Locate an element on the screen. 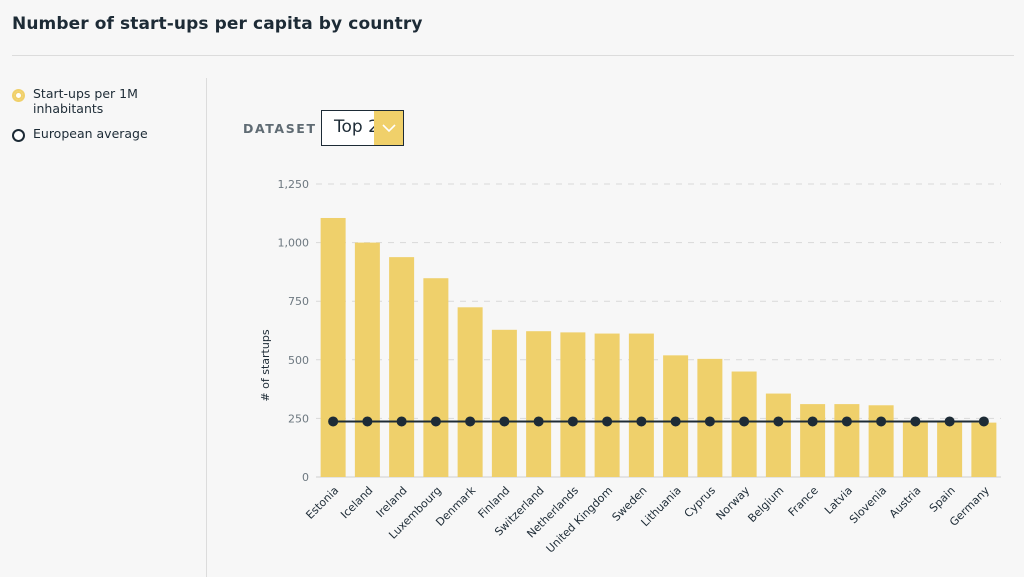  x-tick-label: Estonia is located at coordinates (322, 503).